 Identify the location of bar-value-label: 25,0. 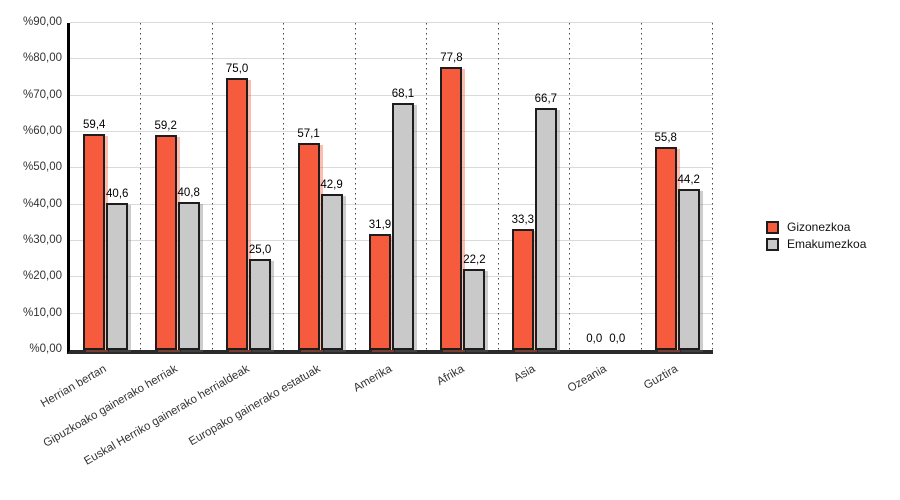
(260, 250).